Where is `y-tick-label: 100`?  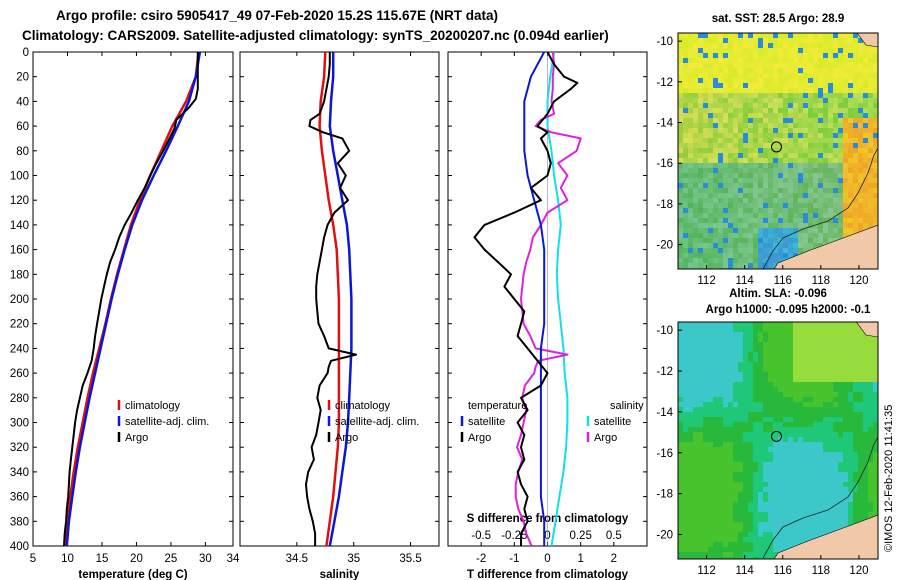
y-tick-label: 100 is located at coordinates (19, 177).